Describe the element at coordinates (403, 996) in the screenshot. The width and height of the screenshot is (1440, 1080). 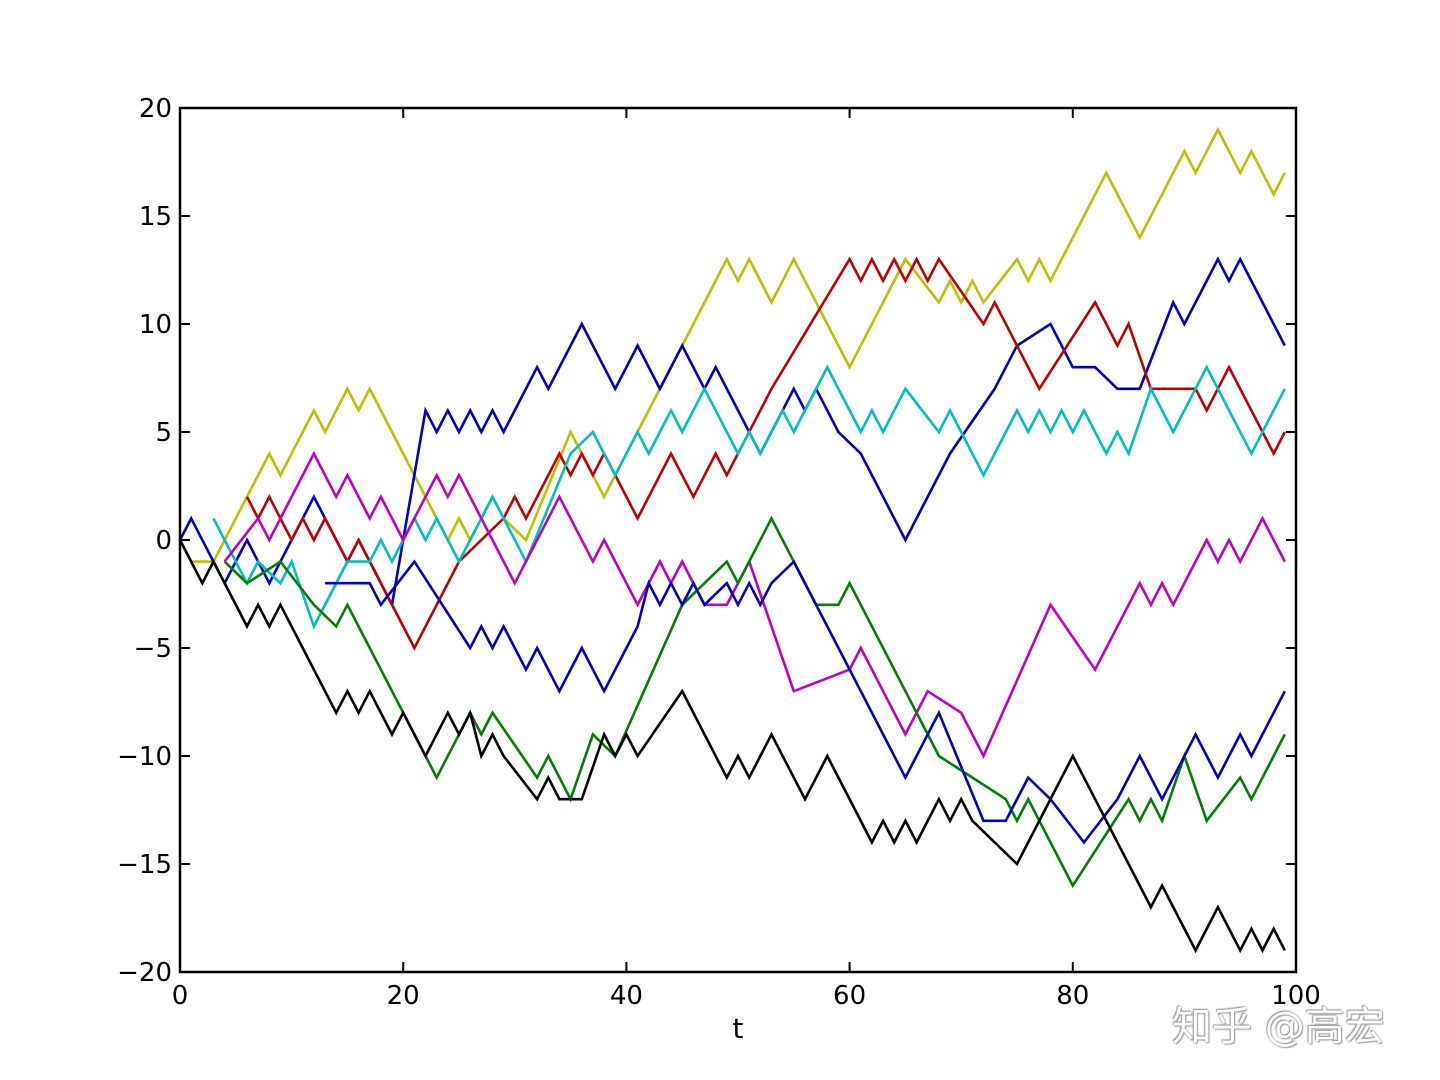
I see `x-tick-label: 20` at that location.